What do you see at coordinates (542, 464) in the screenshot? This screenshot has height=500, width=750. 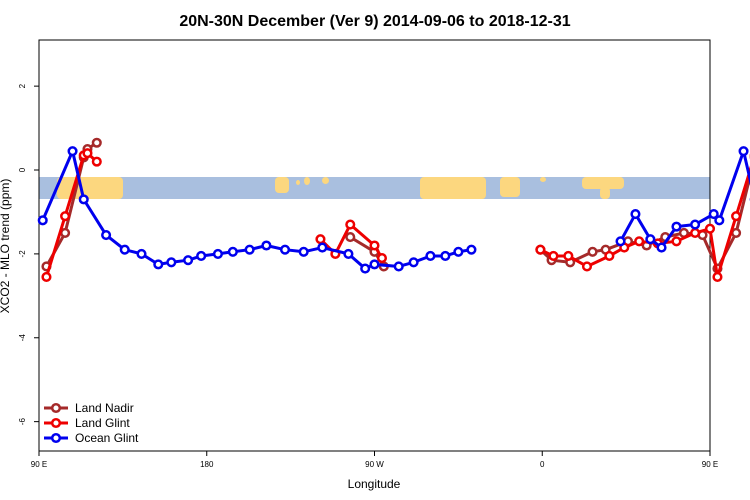 I see `x-tick-label: 0` at bounding box center [542, 464].